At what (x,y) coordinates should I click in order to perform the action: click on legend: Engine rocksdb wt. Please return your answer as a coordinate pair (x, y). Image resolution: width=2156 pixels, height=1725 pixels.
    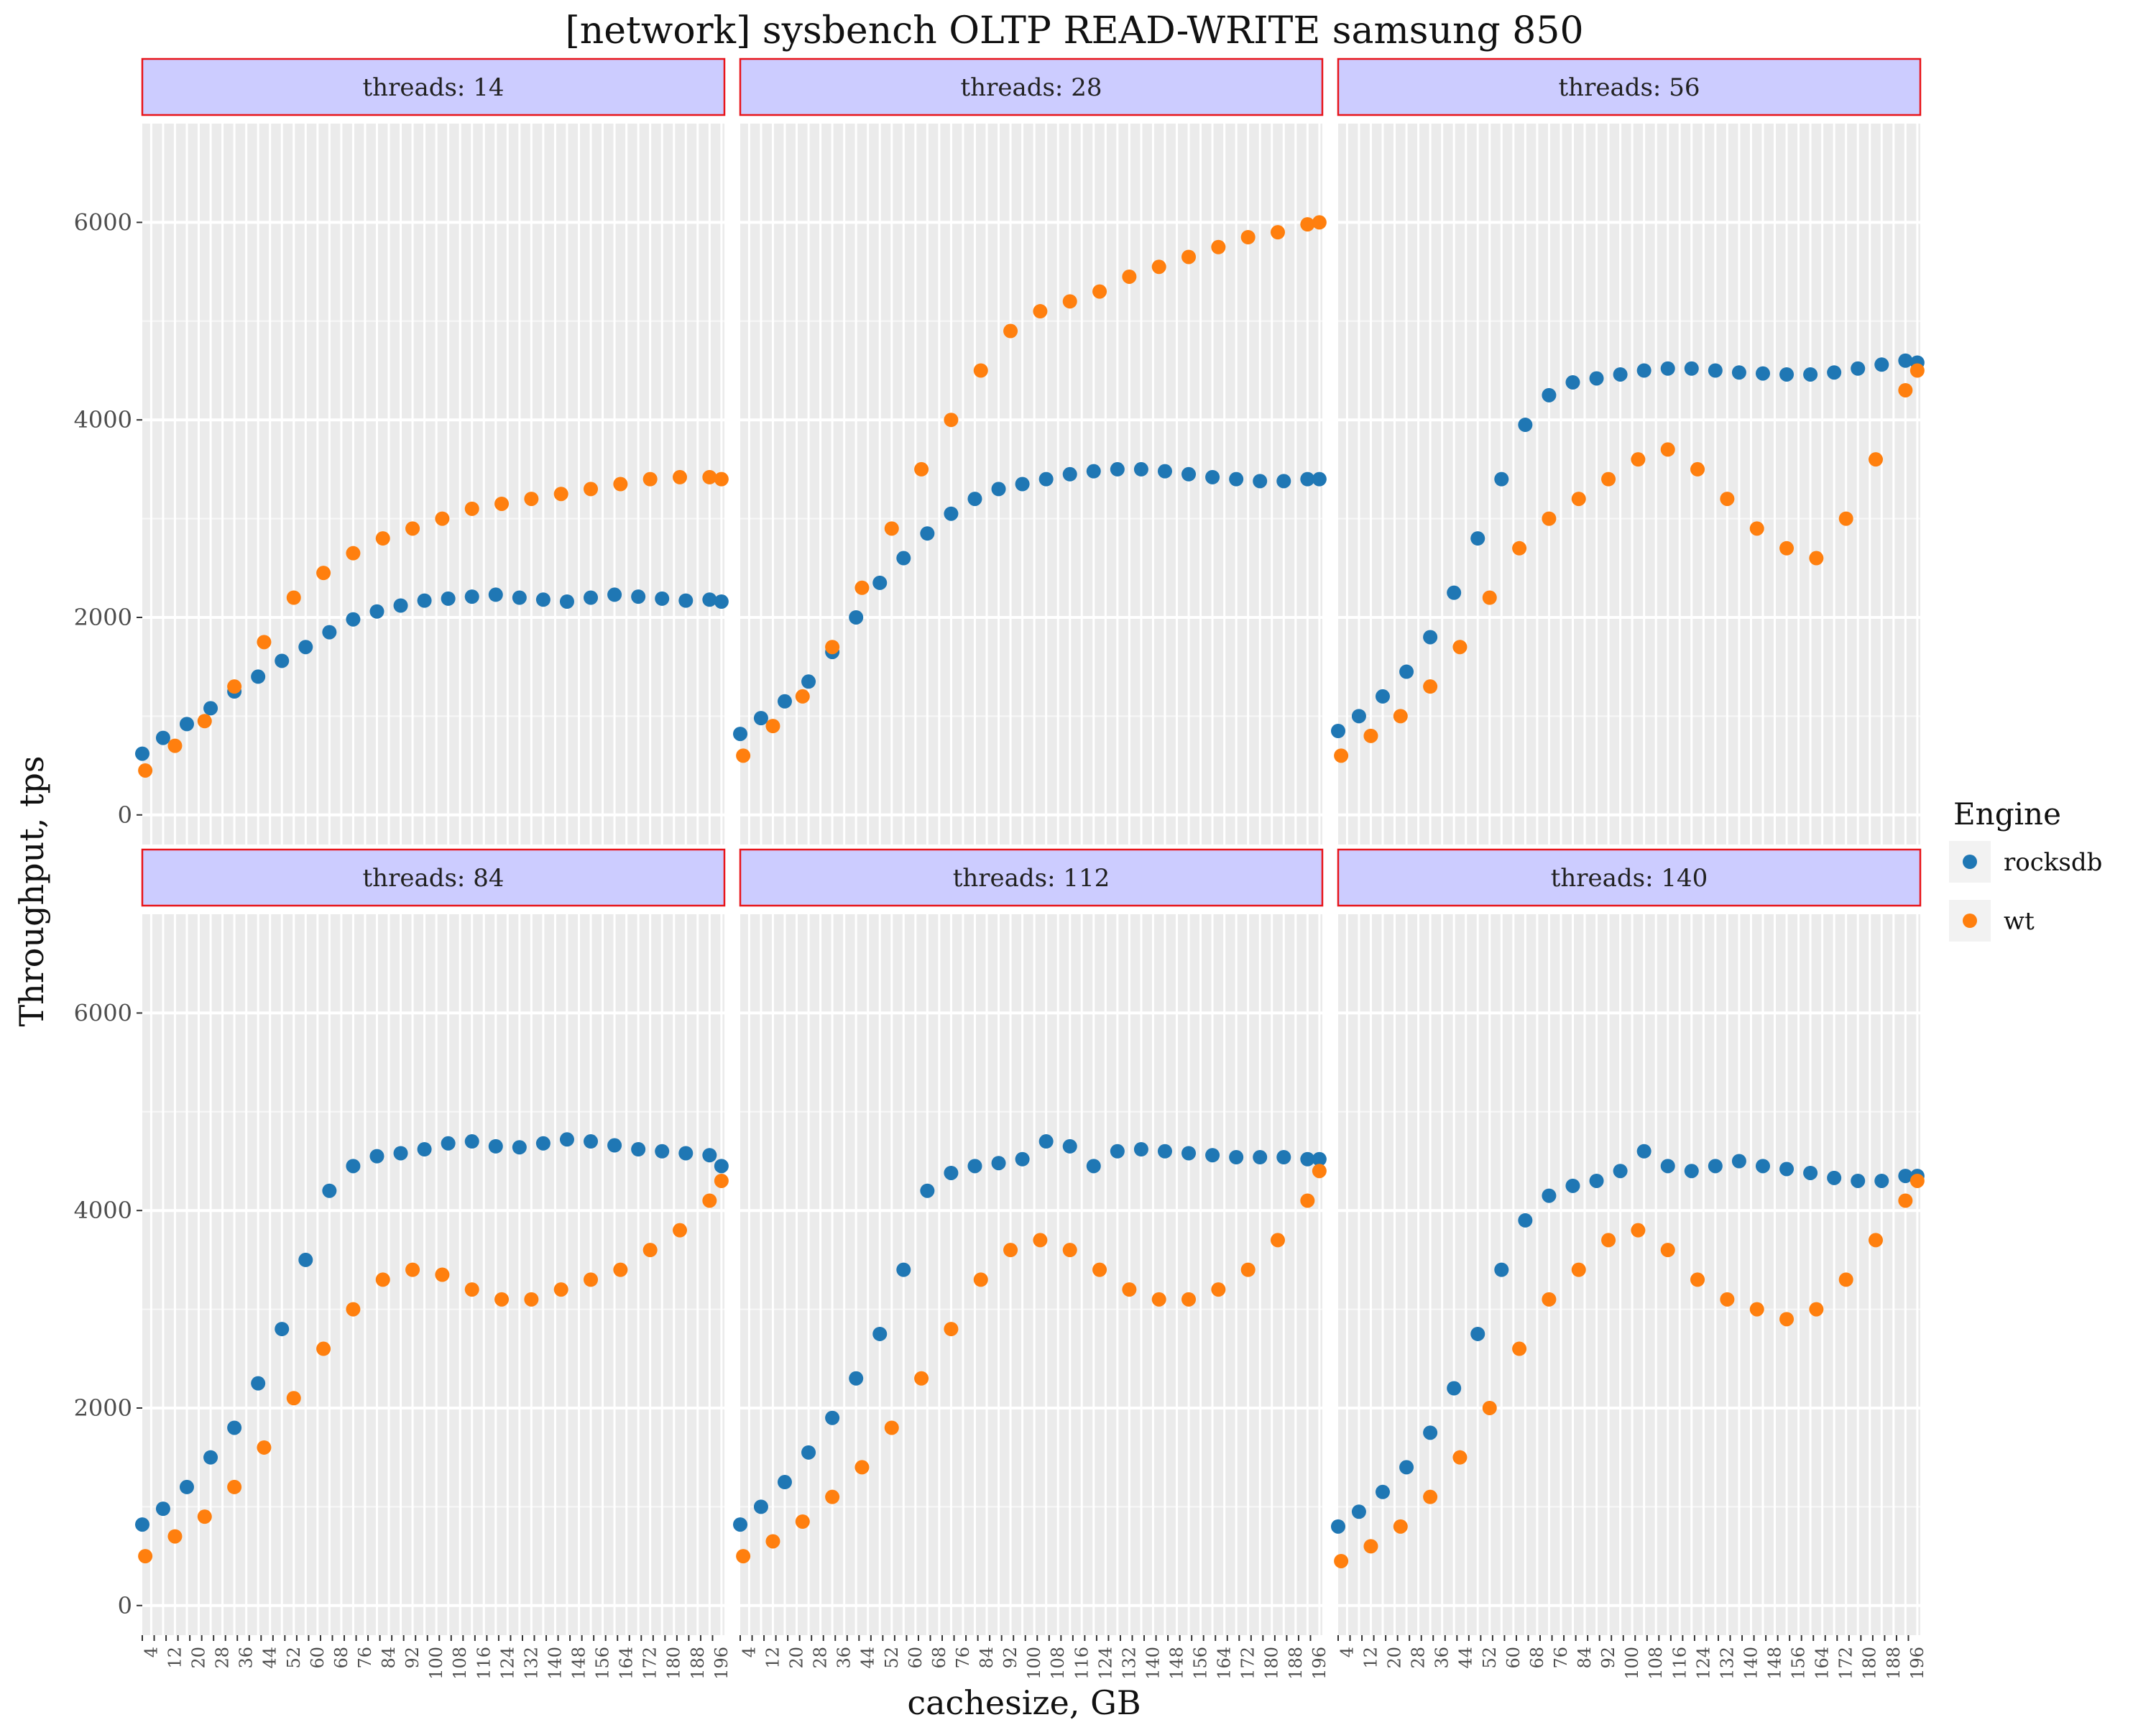
    Looking at the image, I should click on (2025, 869).